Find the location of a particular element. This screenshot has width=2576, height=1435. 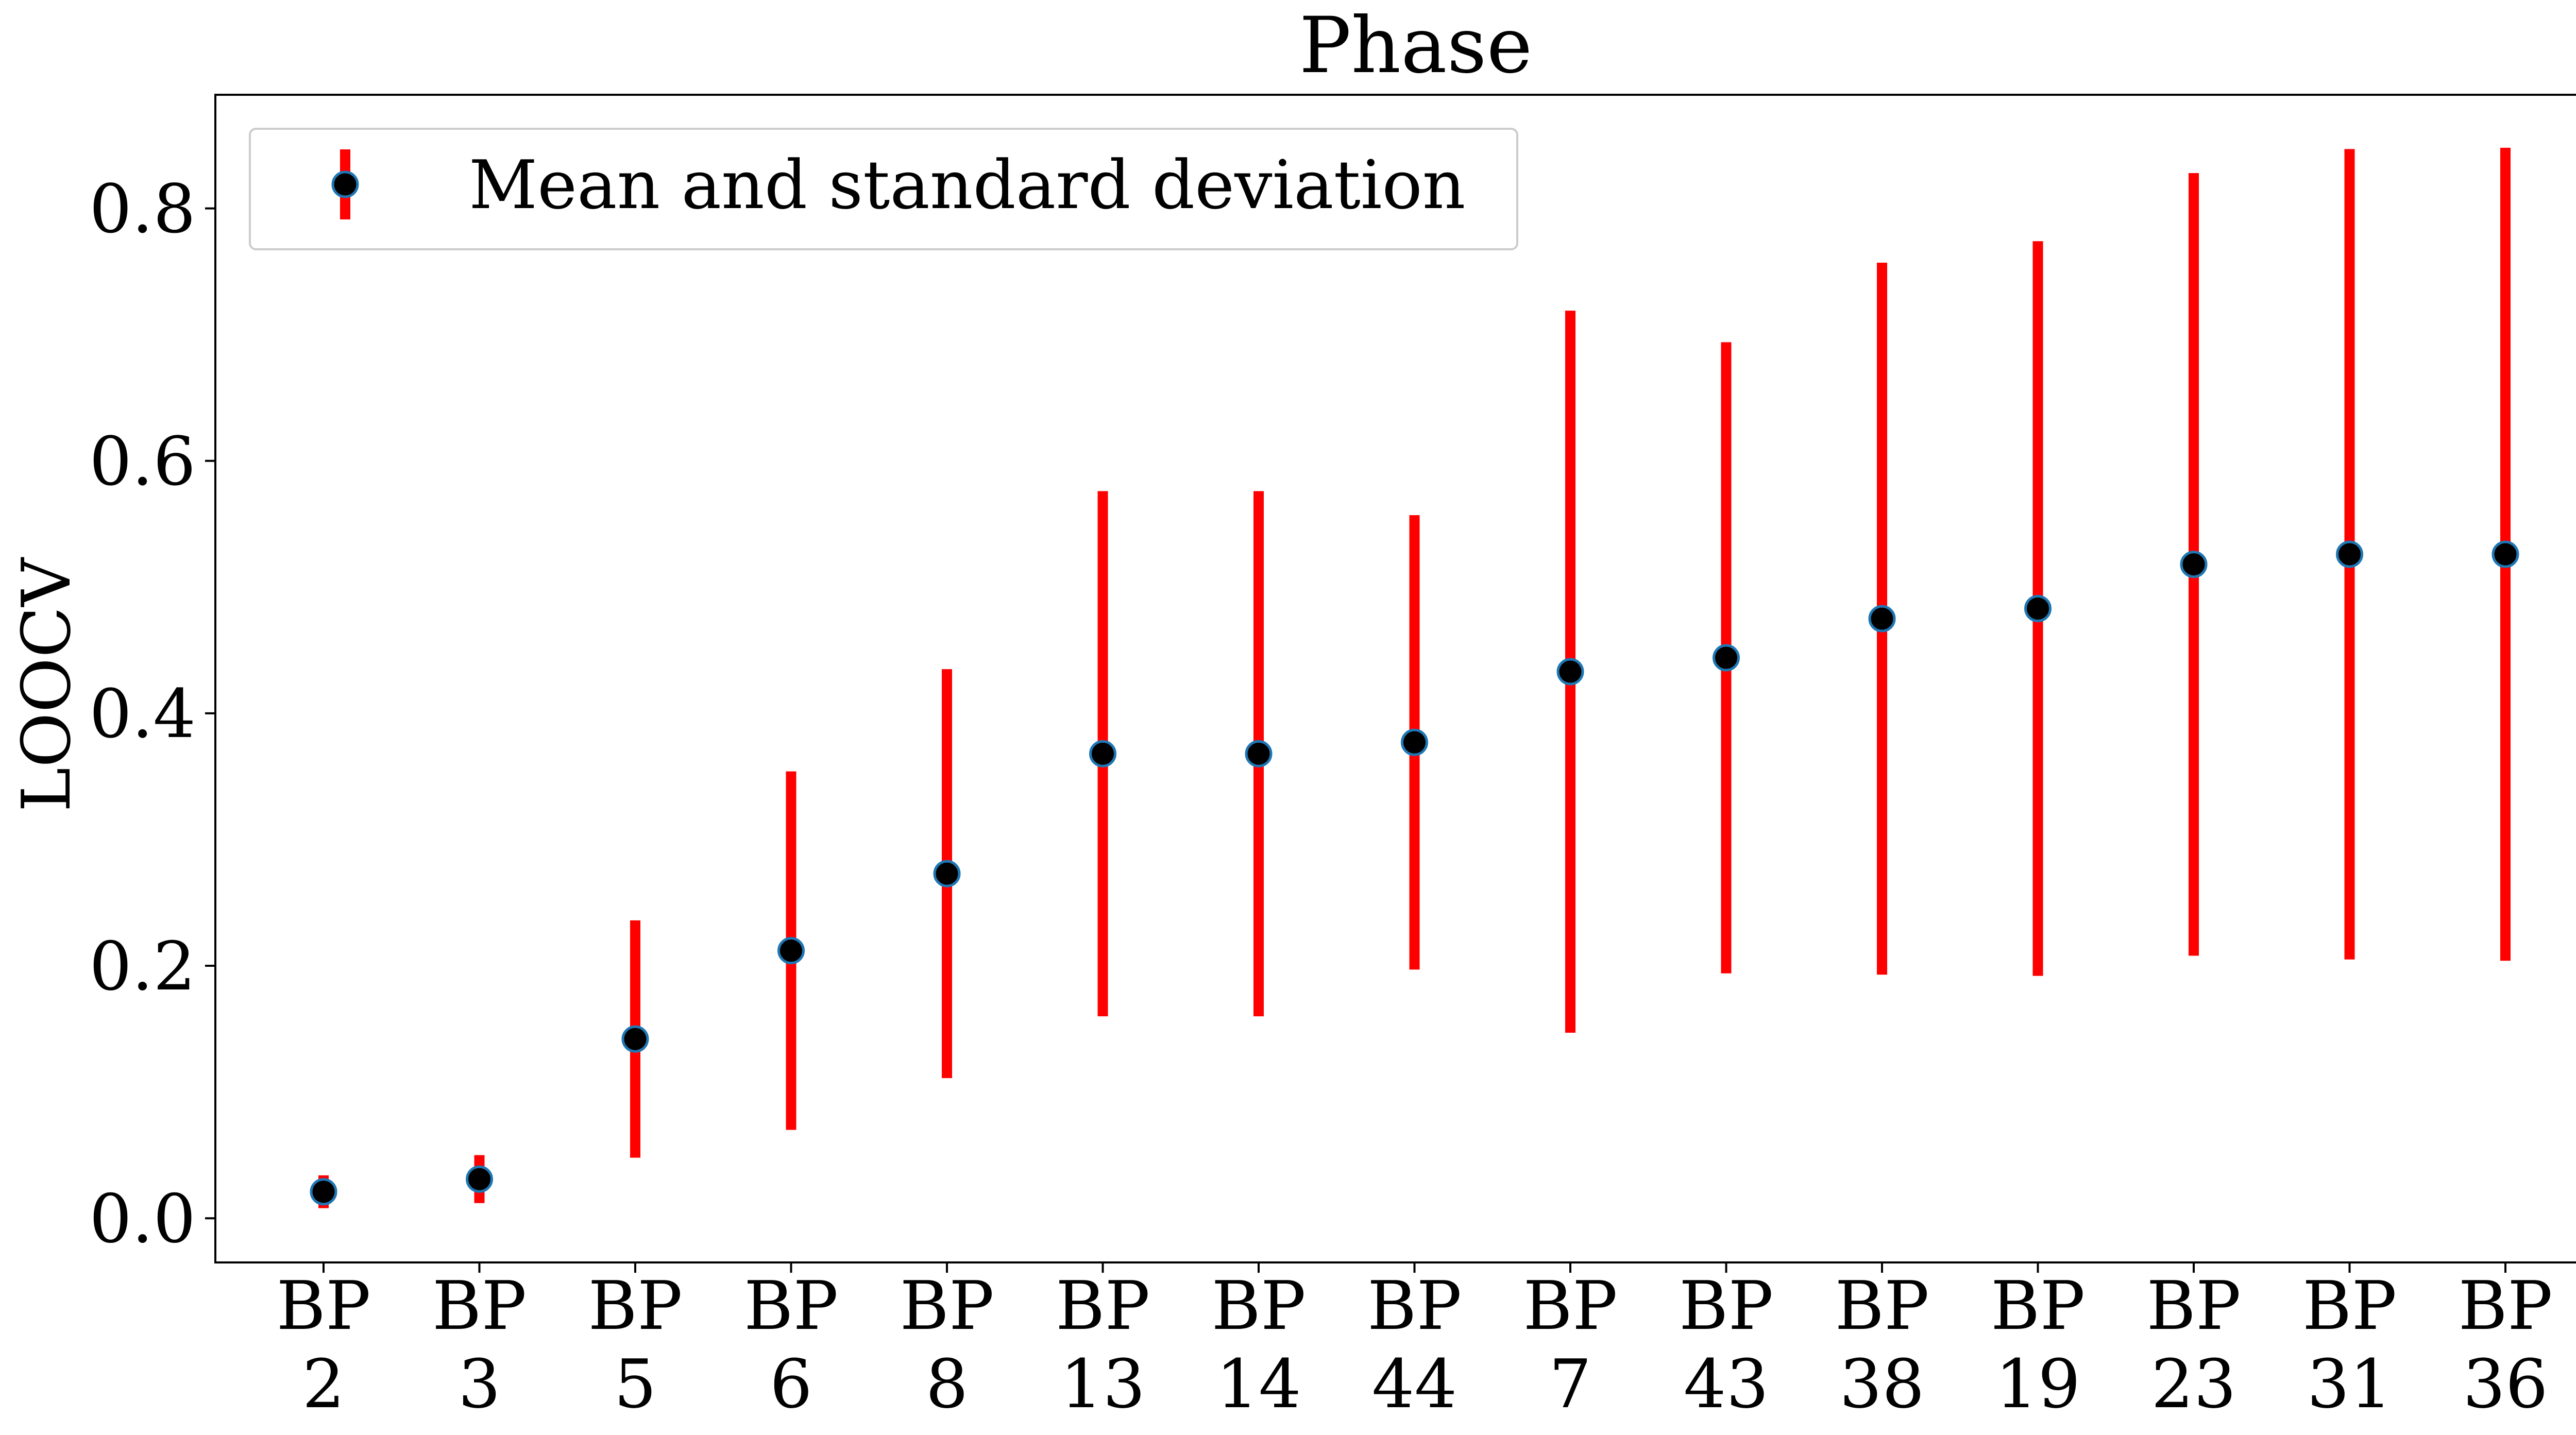

x-tick-label: BP 7 is located at coordinates (1570, 1345).